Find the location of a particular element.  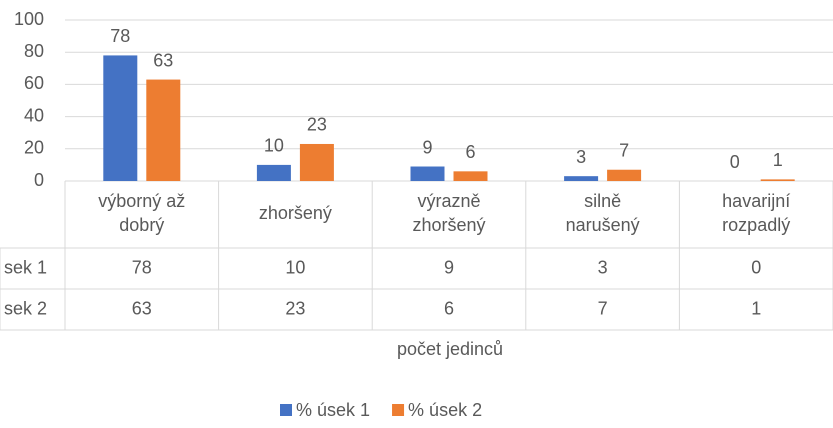

data-label: 78 is located at coordinates (120, 36).